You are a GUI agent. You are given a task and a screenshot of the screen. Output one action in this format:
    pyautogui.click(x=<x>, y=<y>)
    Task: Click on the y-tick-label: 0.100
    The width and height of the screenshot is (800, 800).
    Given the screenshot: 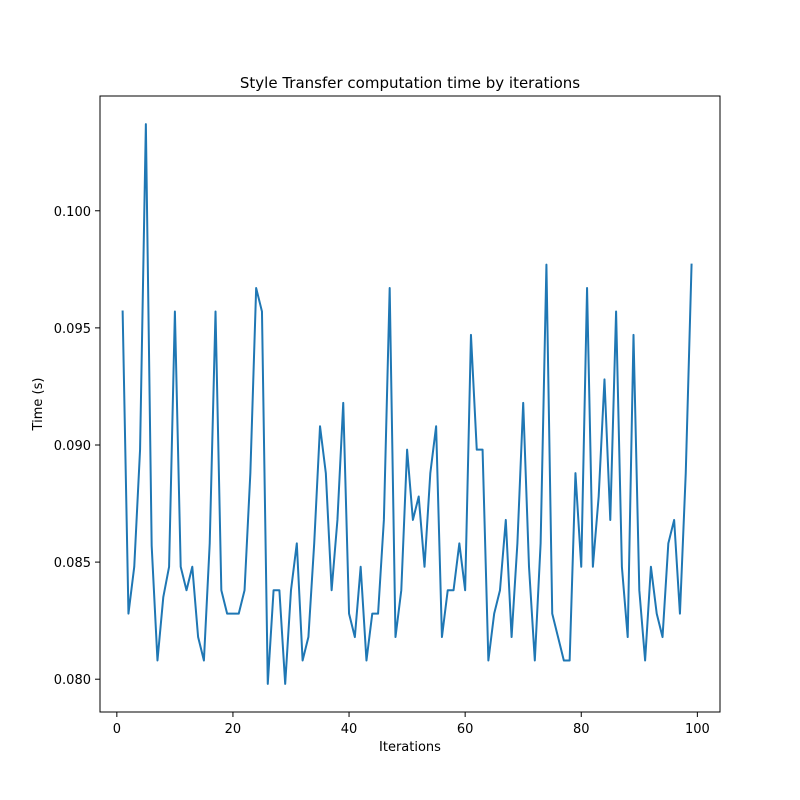 What is the action you would take?
    pyautogui.click(x=72, y=212)
    